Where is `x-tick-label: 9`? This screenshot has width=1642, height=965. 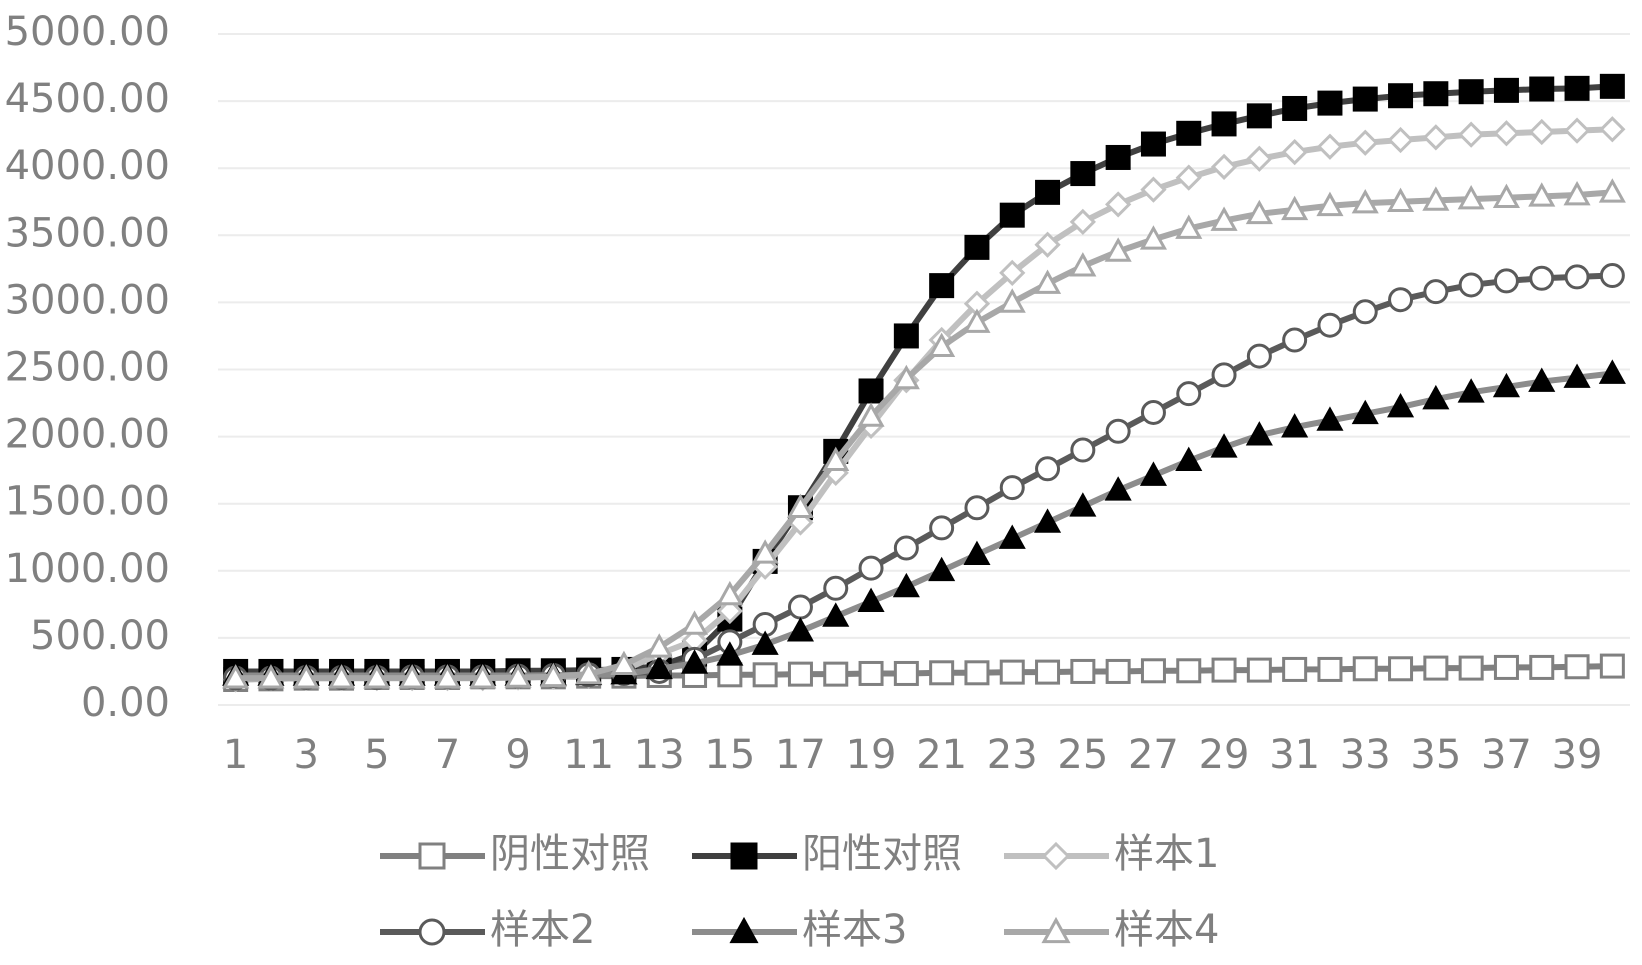
x-tick-label: 9 is located at coordinates (517, 755).